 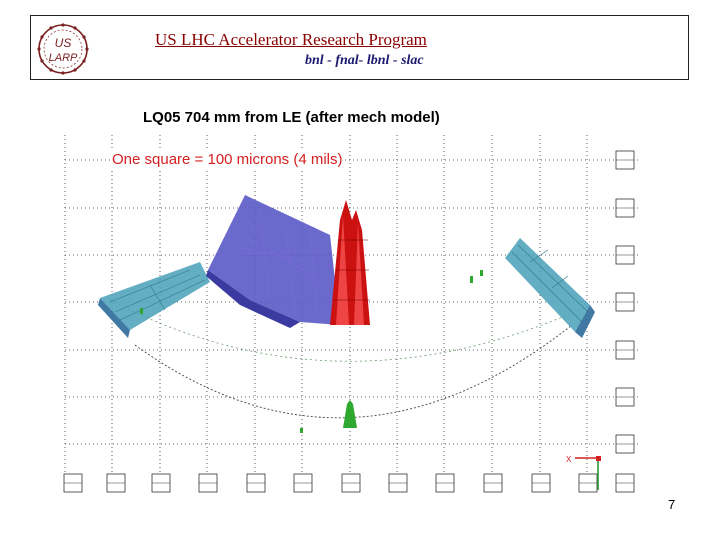 What do you see at coordinates (364, 60) in the screenshot?
I see `lab-list-subtitle: bnl - fnal- lbnl - slac` at bounding box center [364, 60].